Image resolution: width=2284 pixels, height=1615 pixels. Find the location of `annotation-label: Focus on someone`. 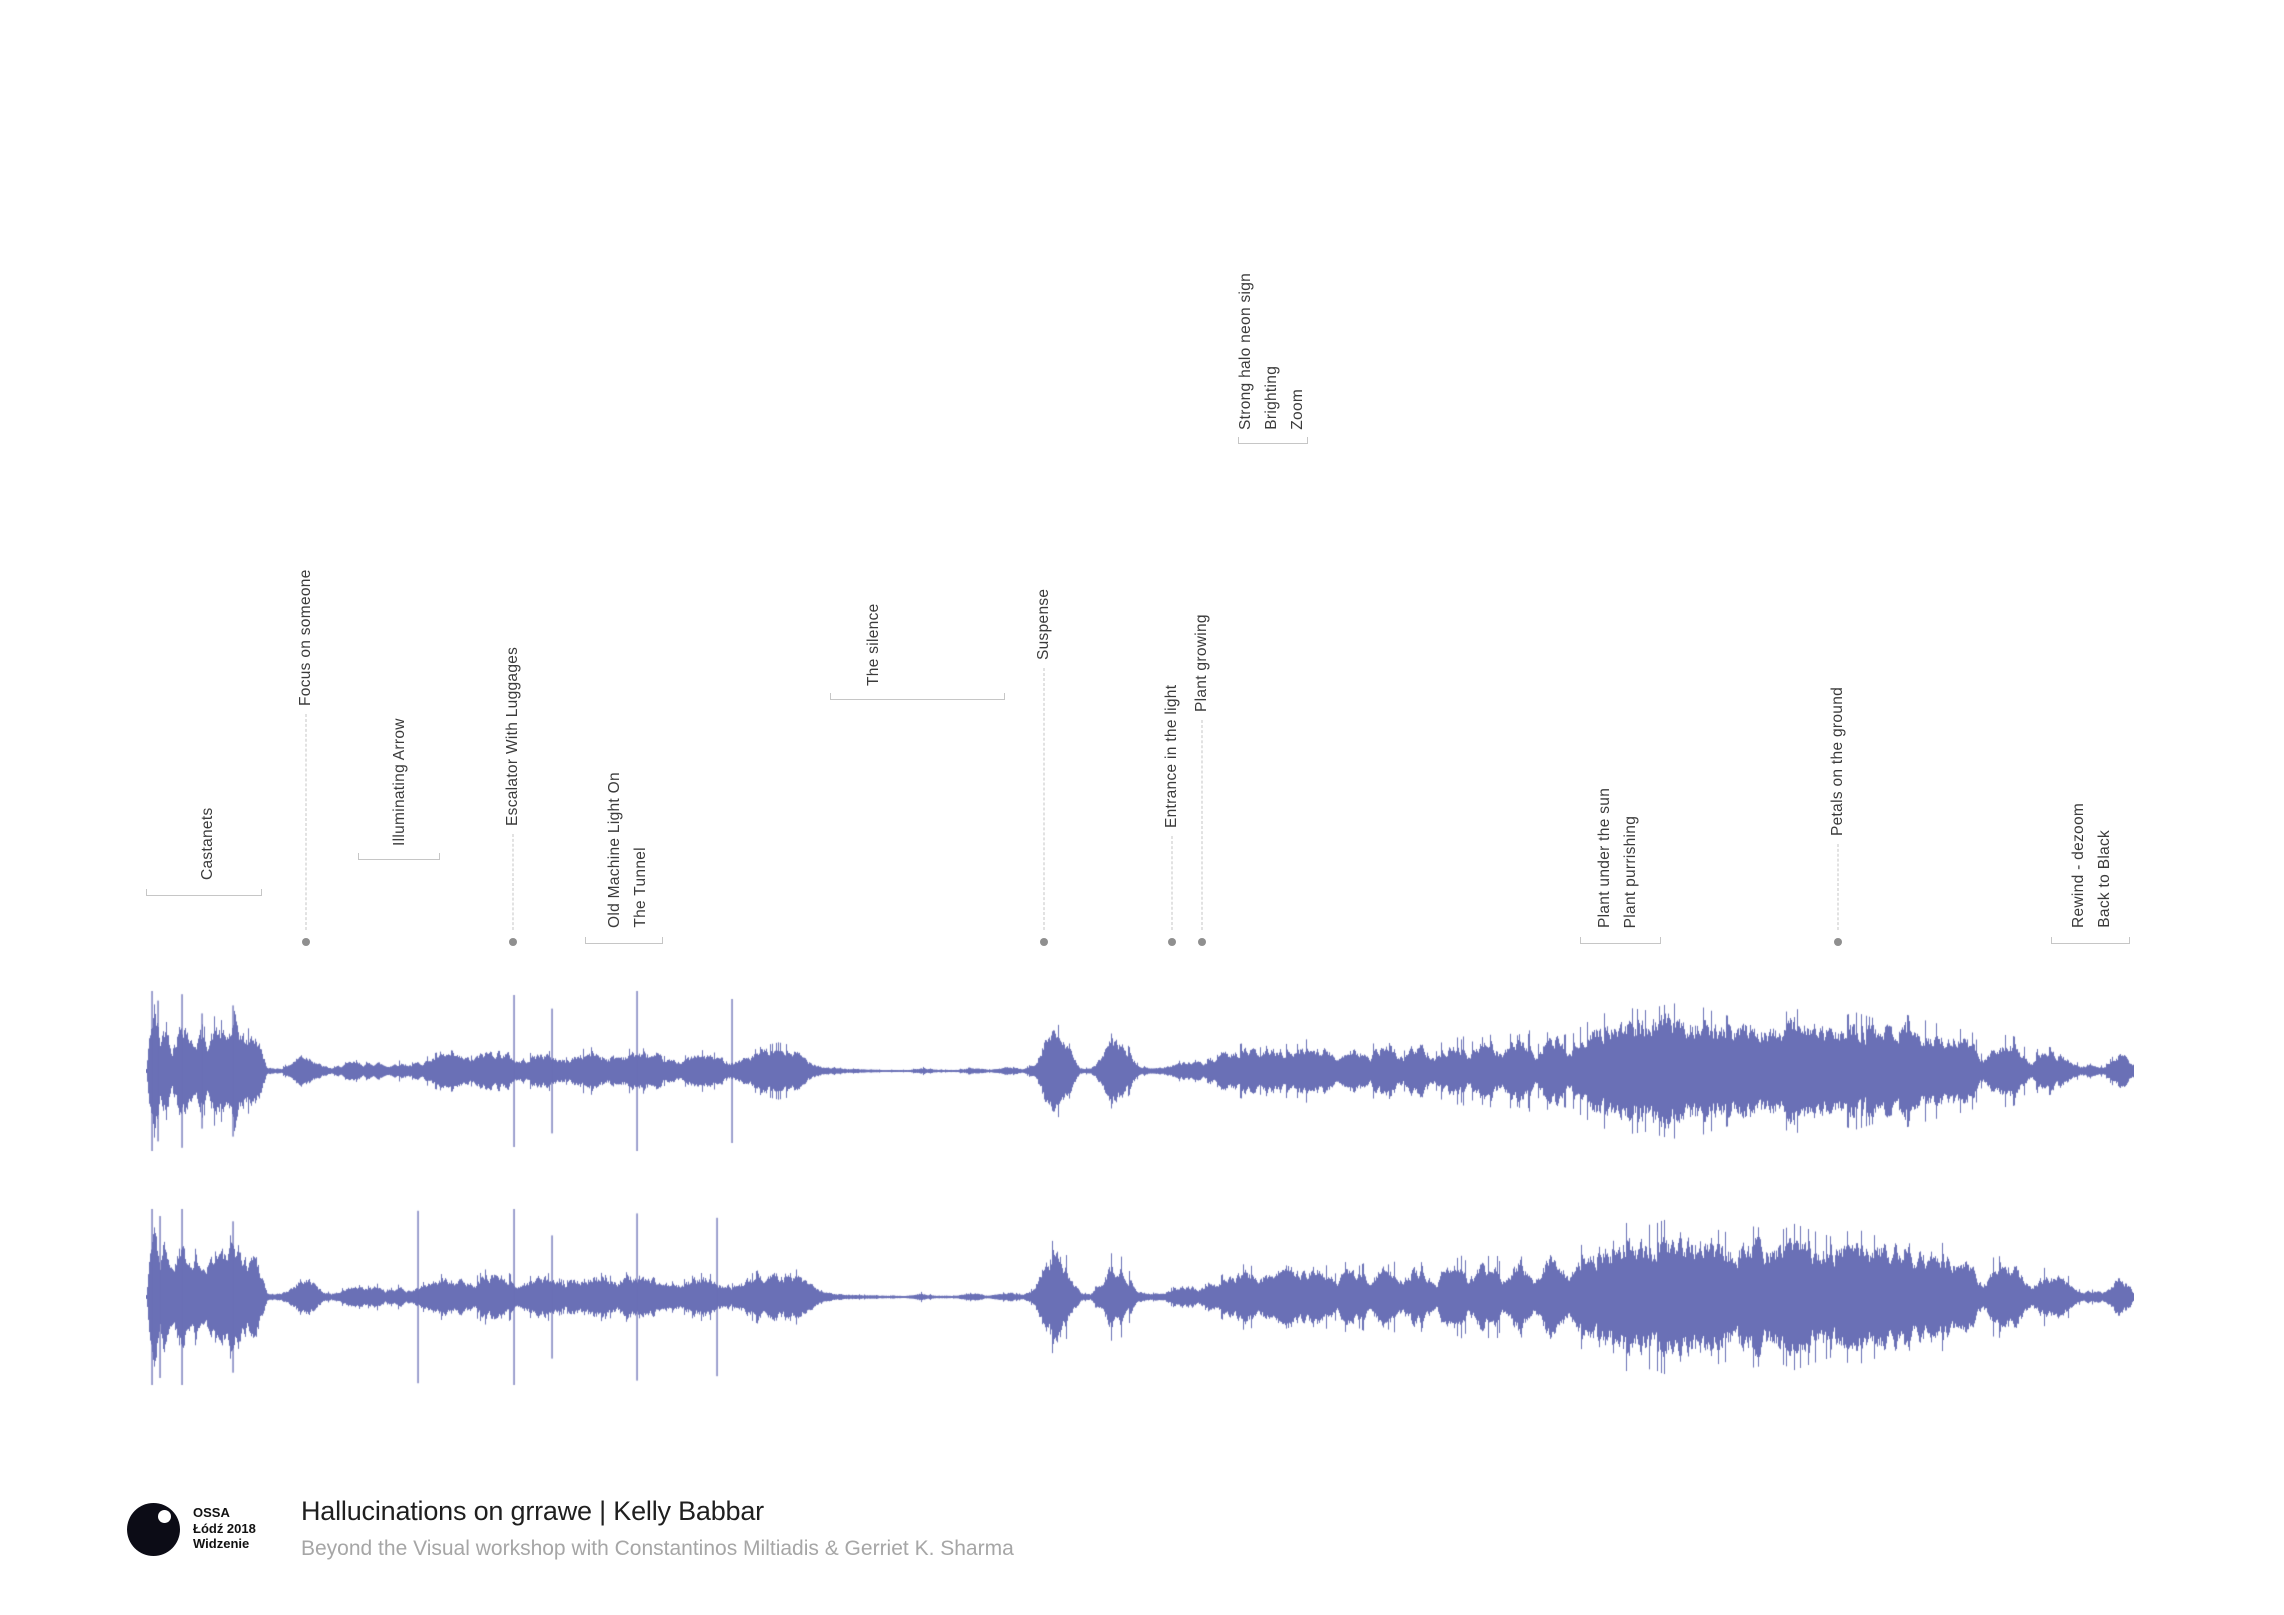

annotation-label: Focus on someone is located at coordinates (306, 637).